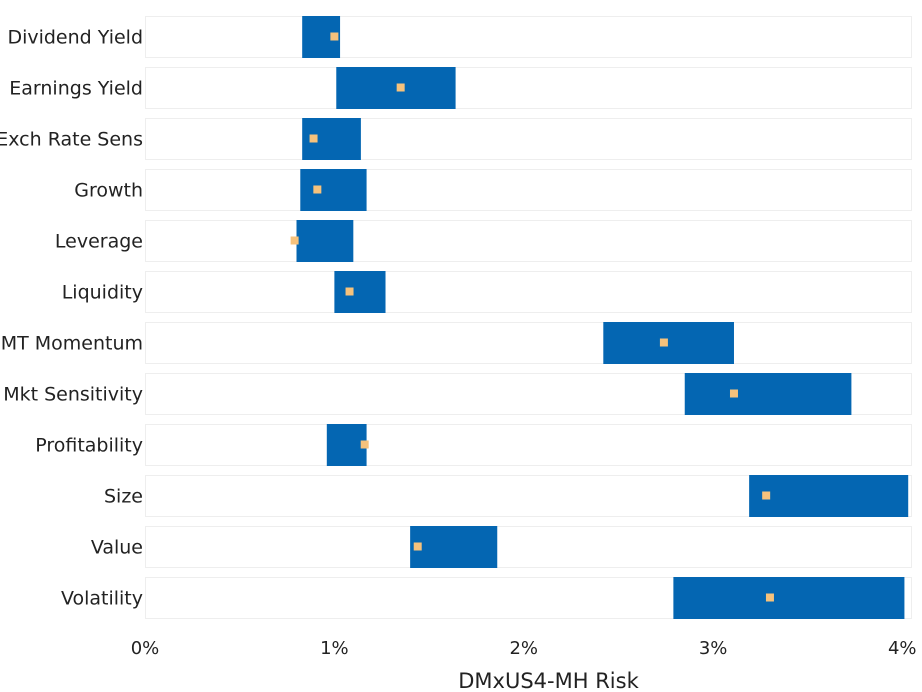 The image size is (922, 692). What do you see at coordinates (334, 648) in the screenshot?
I see `x-tick-label: 1%` at bounding box center [334, 648].